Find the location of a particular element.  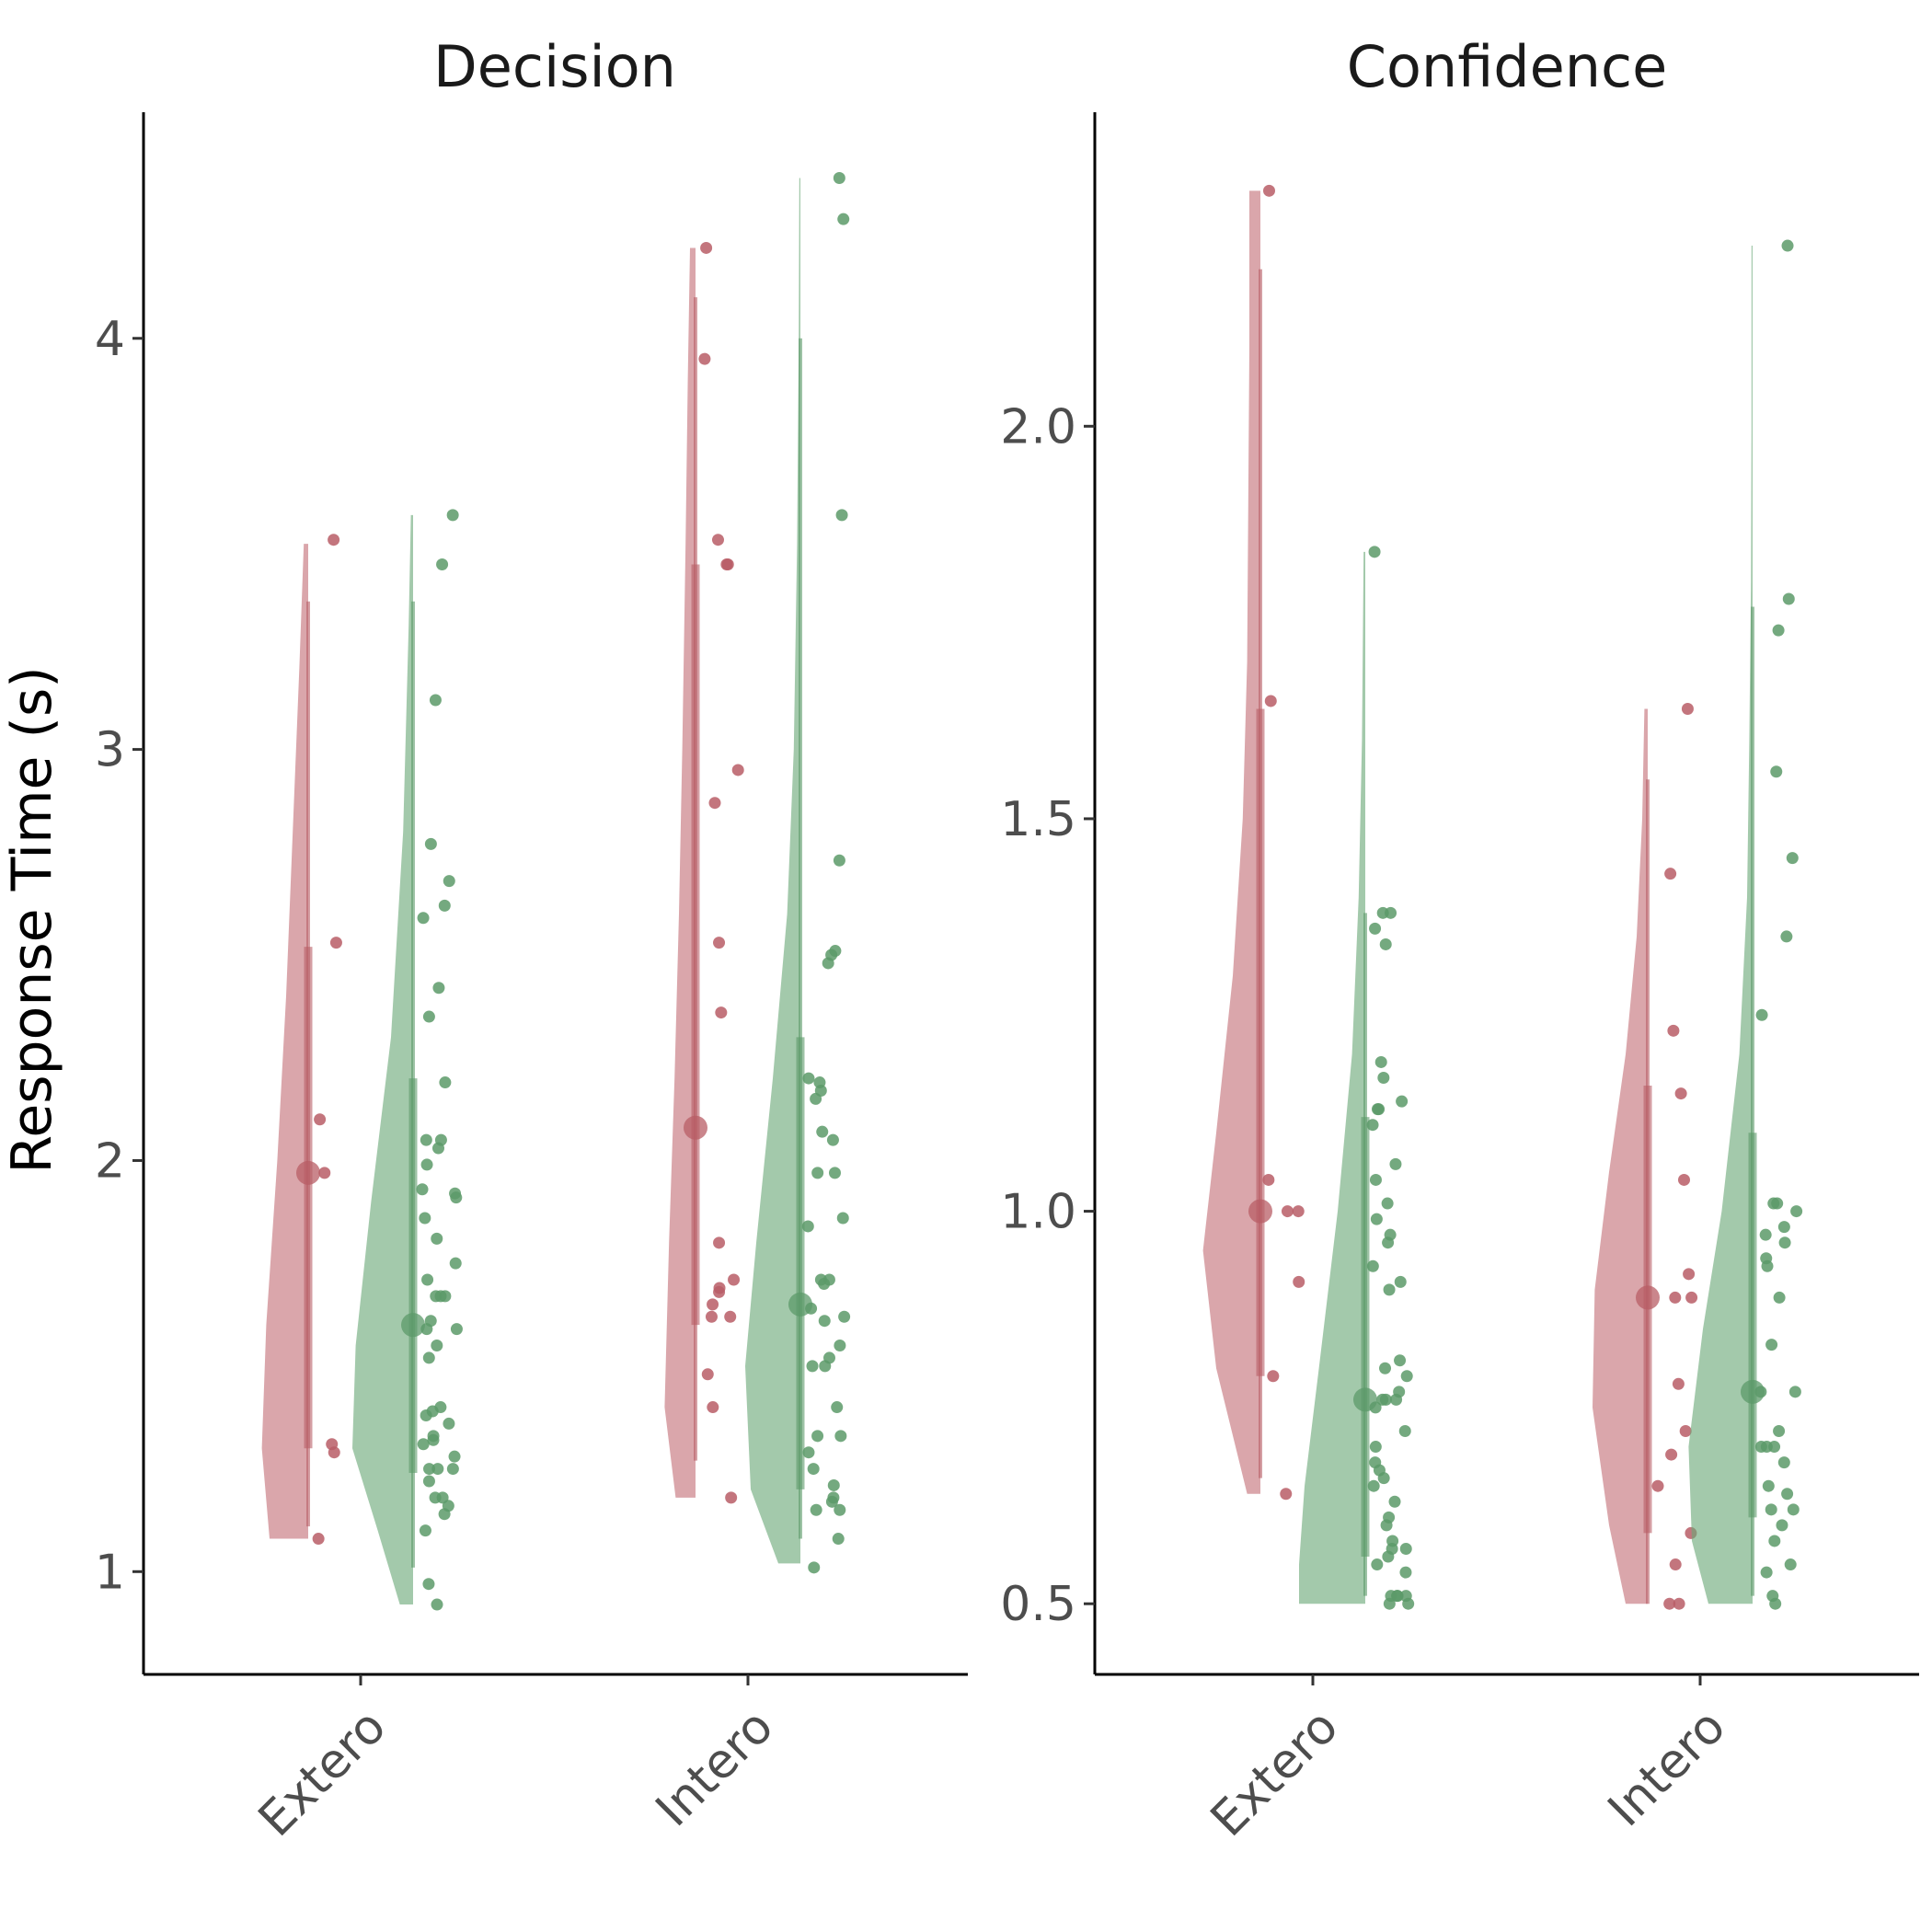

panel-title-decision: Decision is located at coordinates (554, 66).